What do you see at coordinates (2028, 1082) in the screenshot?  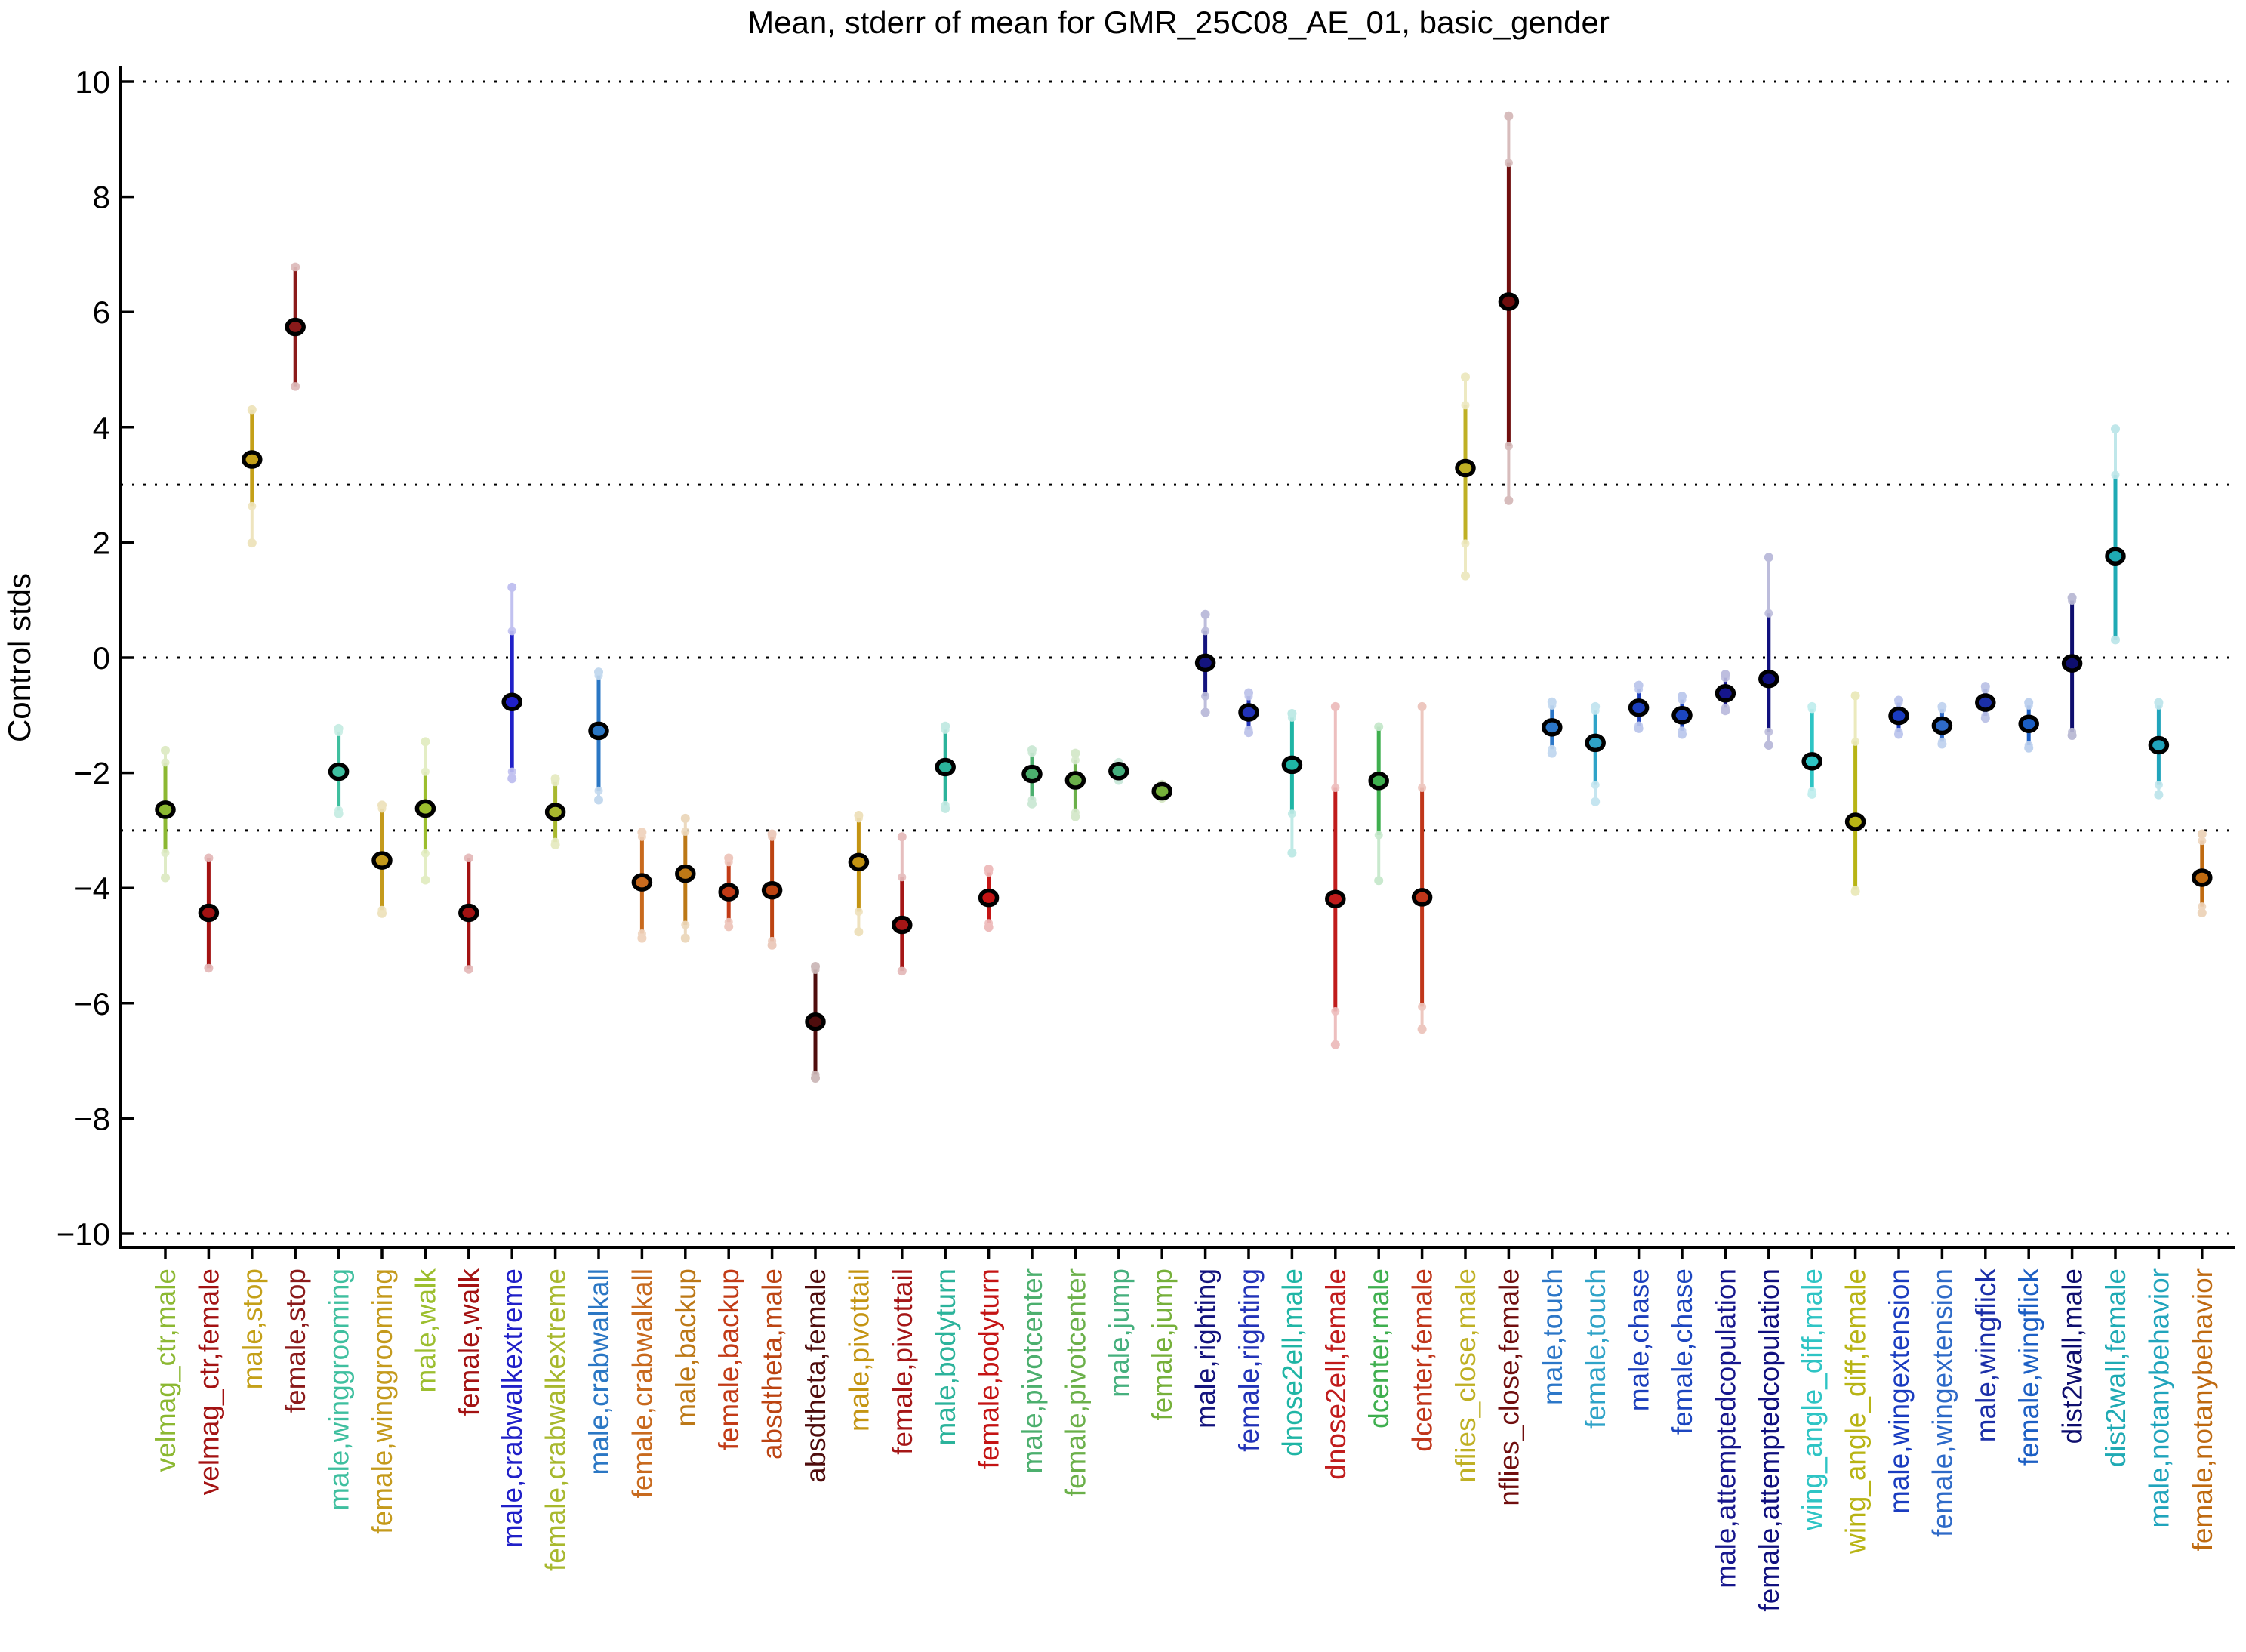 I see `data-point: female,wingflick` at bounding box center [2028, 1082].